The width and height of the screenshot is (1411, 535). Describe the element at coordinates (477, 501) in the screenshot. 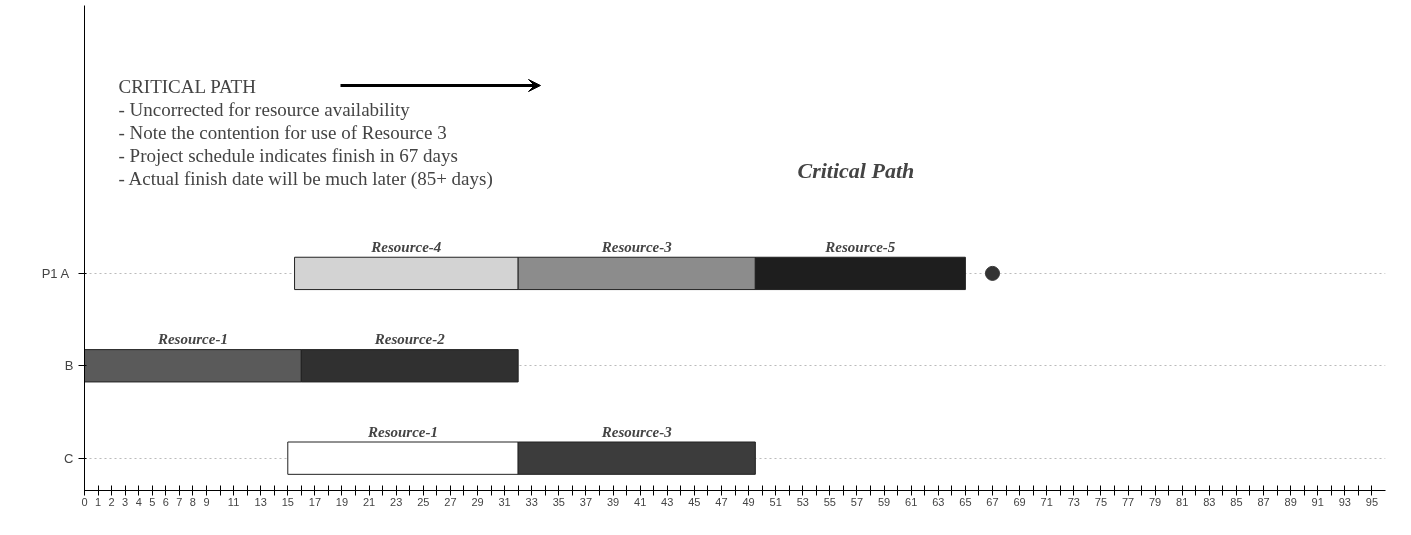

I see `x-tick-label: 29` at that location.